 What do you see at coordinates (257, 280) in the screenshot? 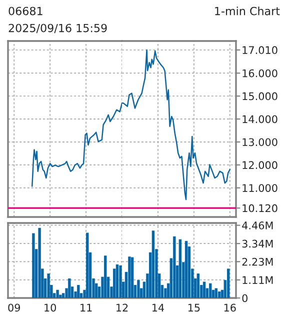
I see `y-tick-label: 1.11M` at bounding box center [257, 280].